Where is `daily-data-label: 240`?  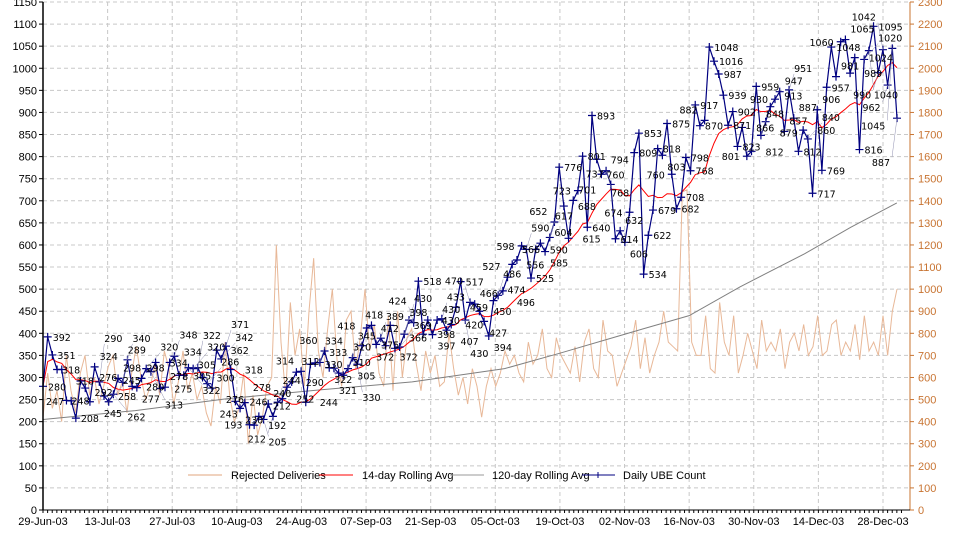
daily-data-label: 240 is located at coordinates (282, 394).